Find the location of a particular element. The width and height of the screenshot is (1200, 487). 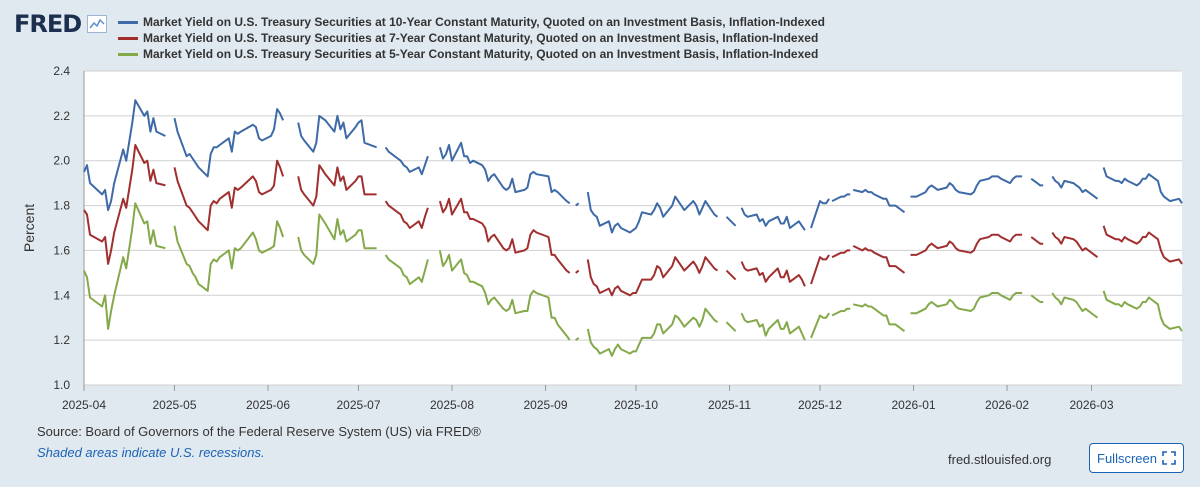

legend-swatch-7-year is located at coordinates (128, 38).